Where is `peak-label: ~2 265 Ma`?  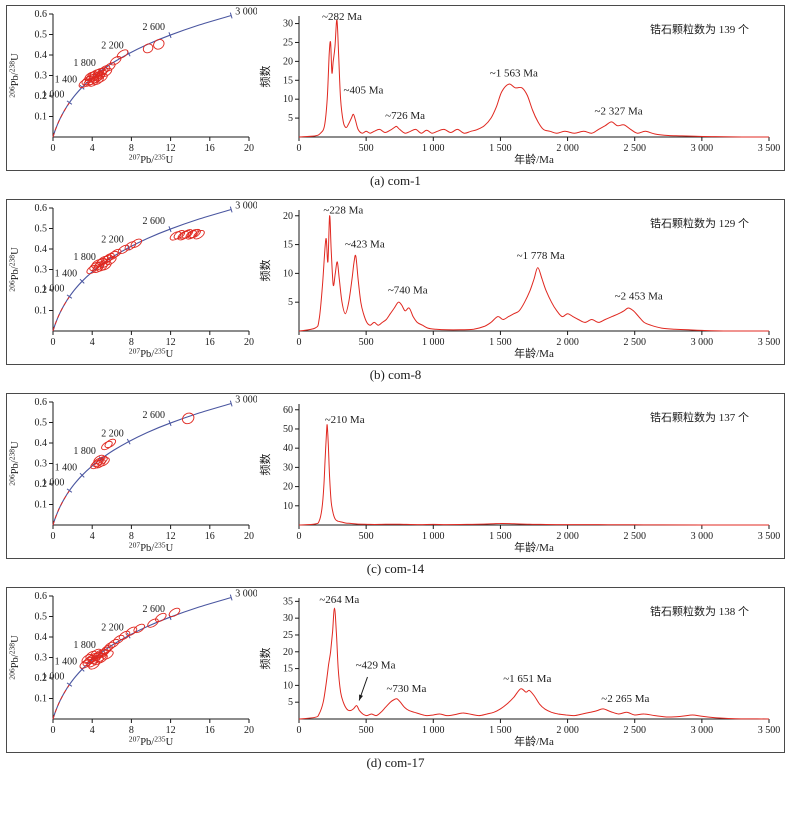
peak-label: ~2 265 Ma is located at coordinates (625, 699).